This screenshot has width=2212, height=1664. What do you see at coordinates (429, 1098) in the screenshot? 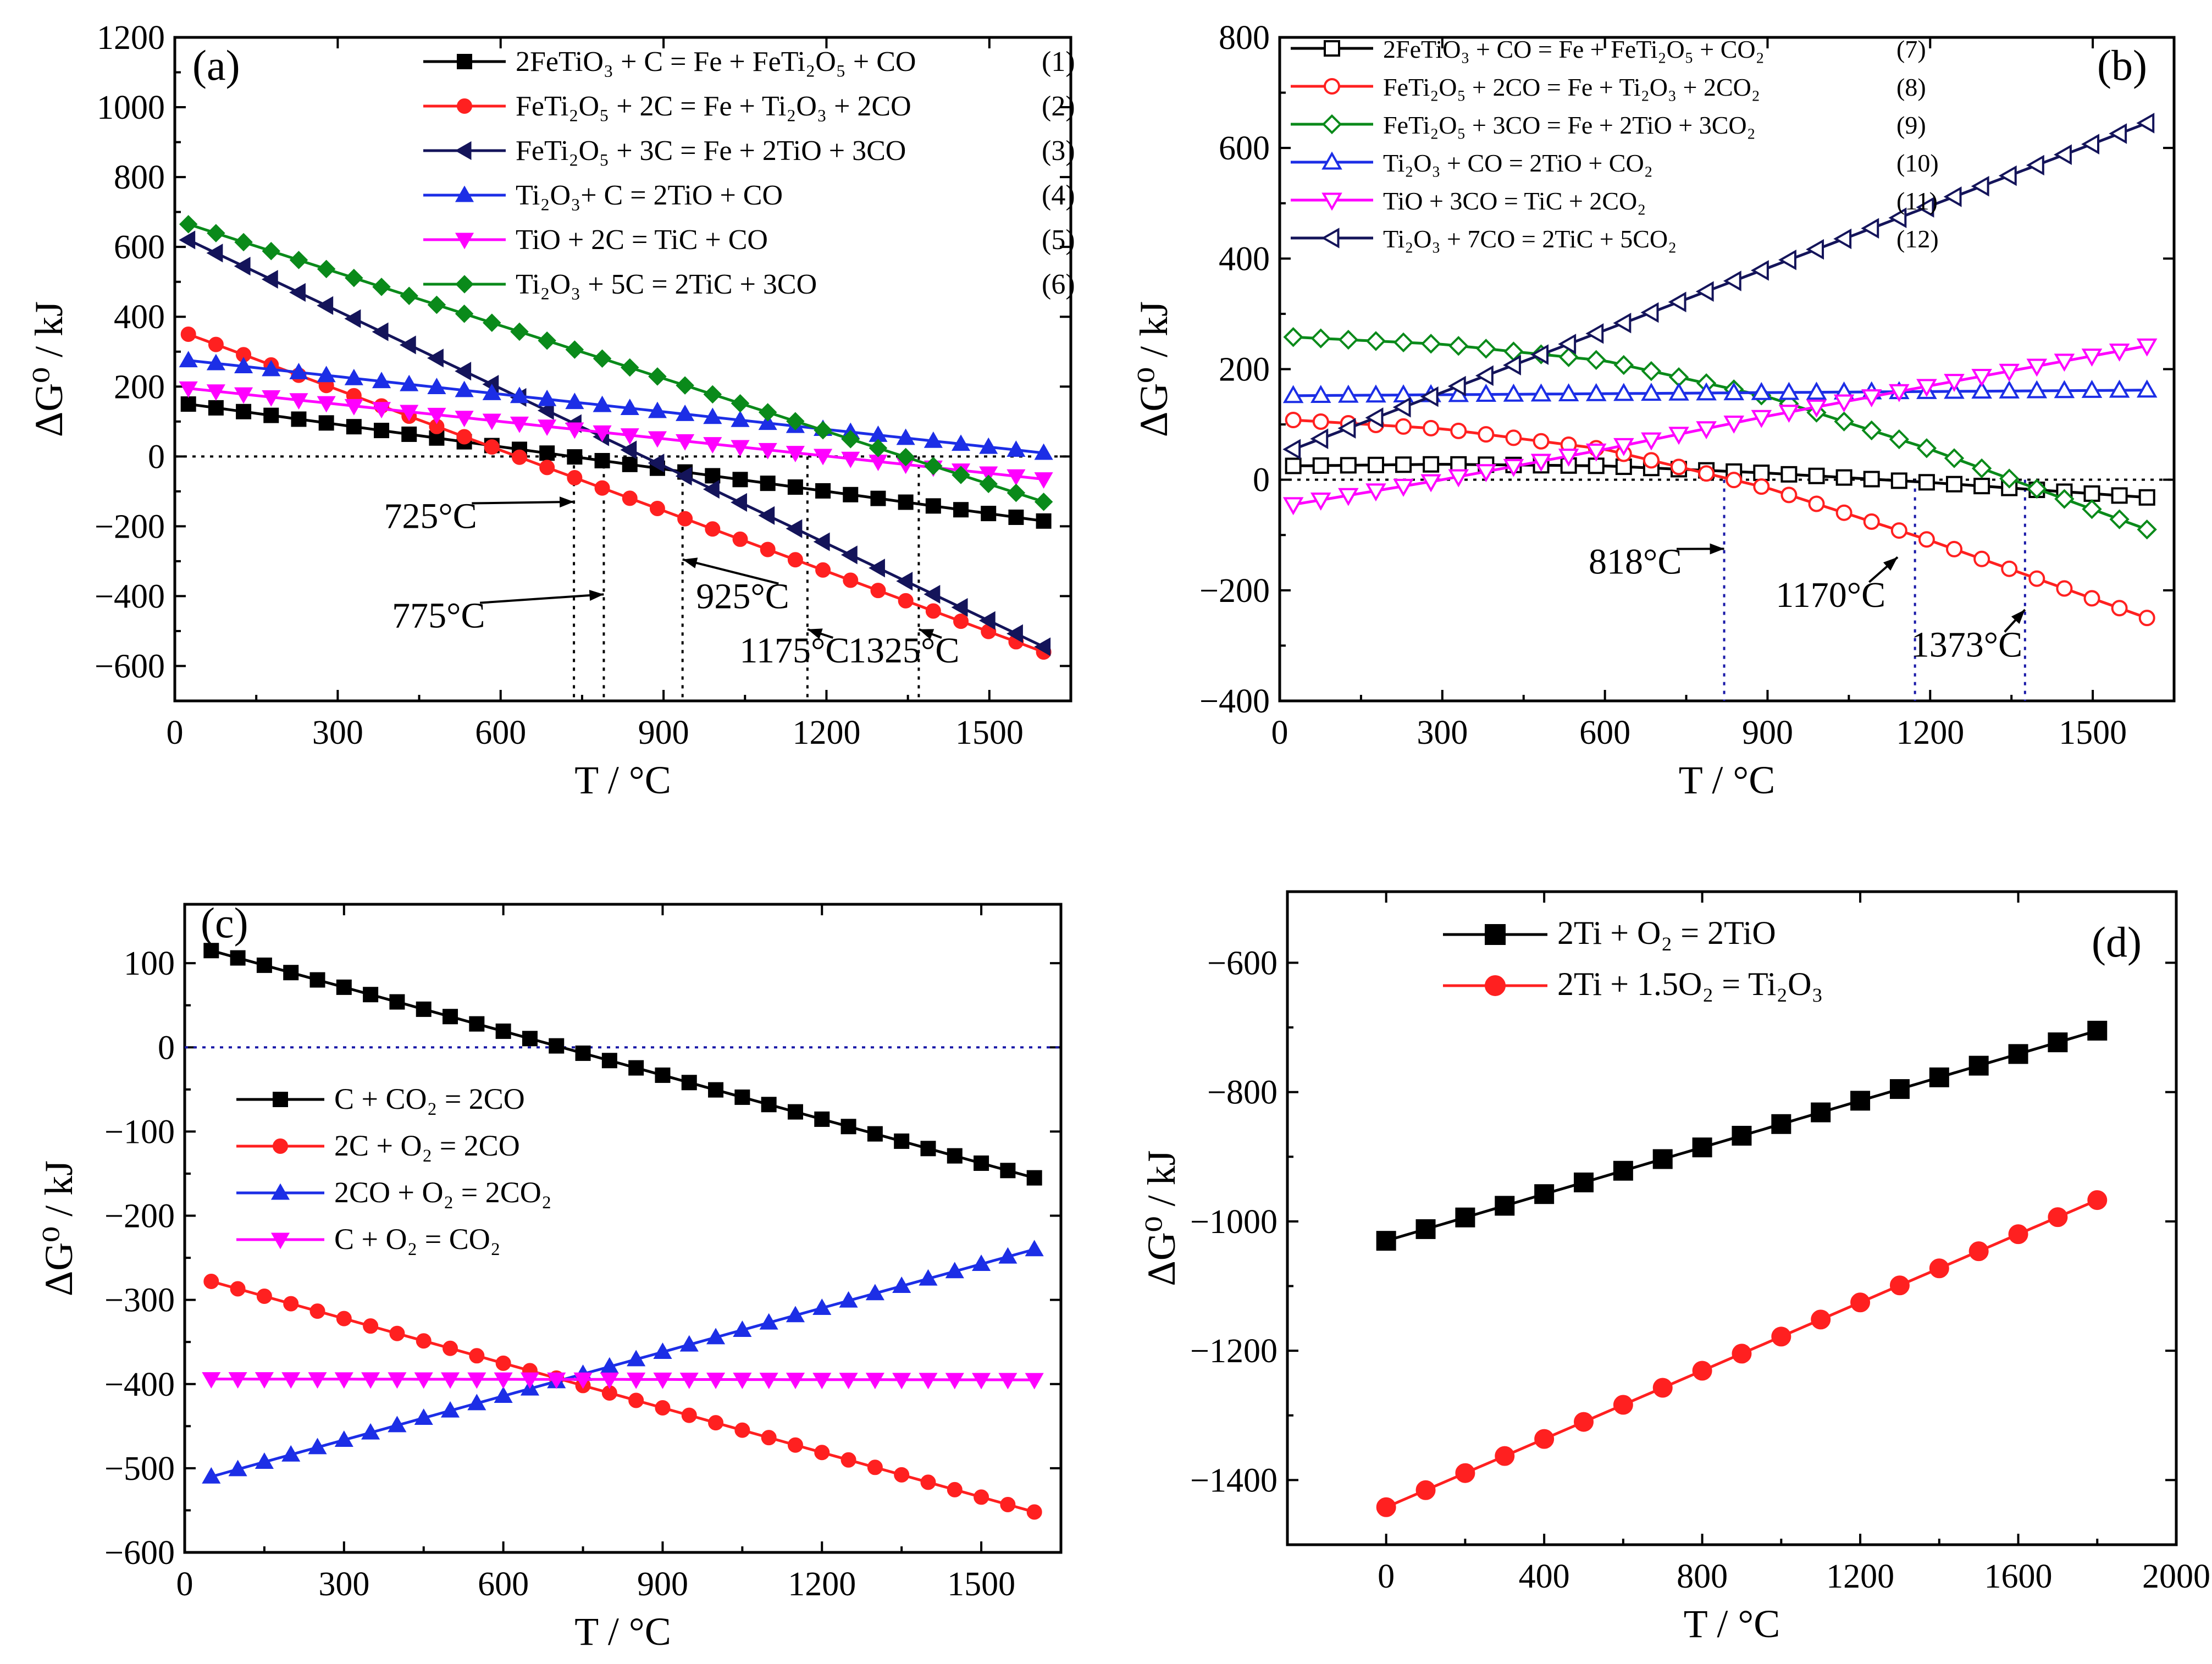
I see `legend-label: C + CO₂ = 2CO` at bounding box center [429, 1098].